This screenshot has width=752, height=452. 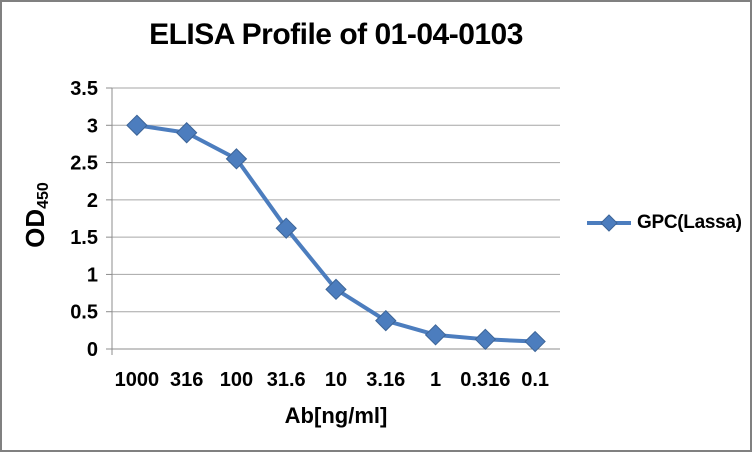 What do you see at coordinates (236, 380) in the screenshot?
I see `x-tick-label: 100` at bounding box center [236, 380].